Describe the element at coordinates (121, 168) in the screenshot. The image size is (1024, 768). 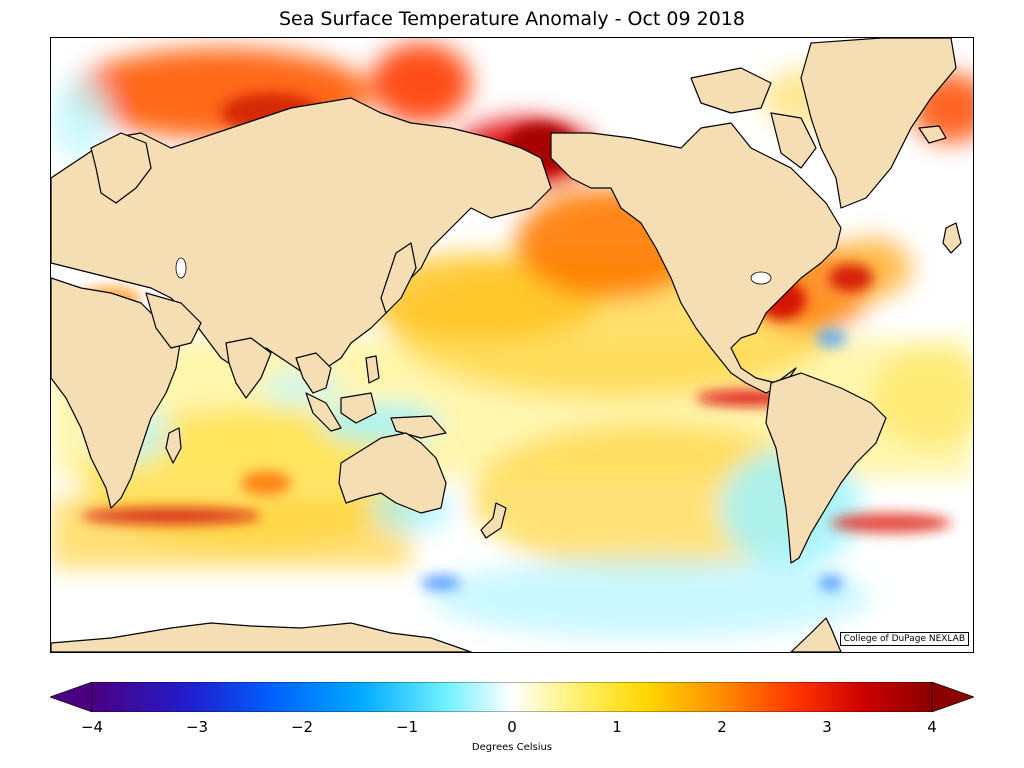
I see `scandinavia` at that location.